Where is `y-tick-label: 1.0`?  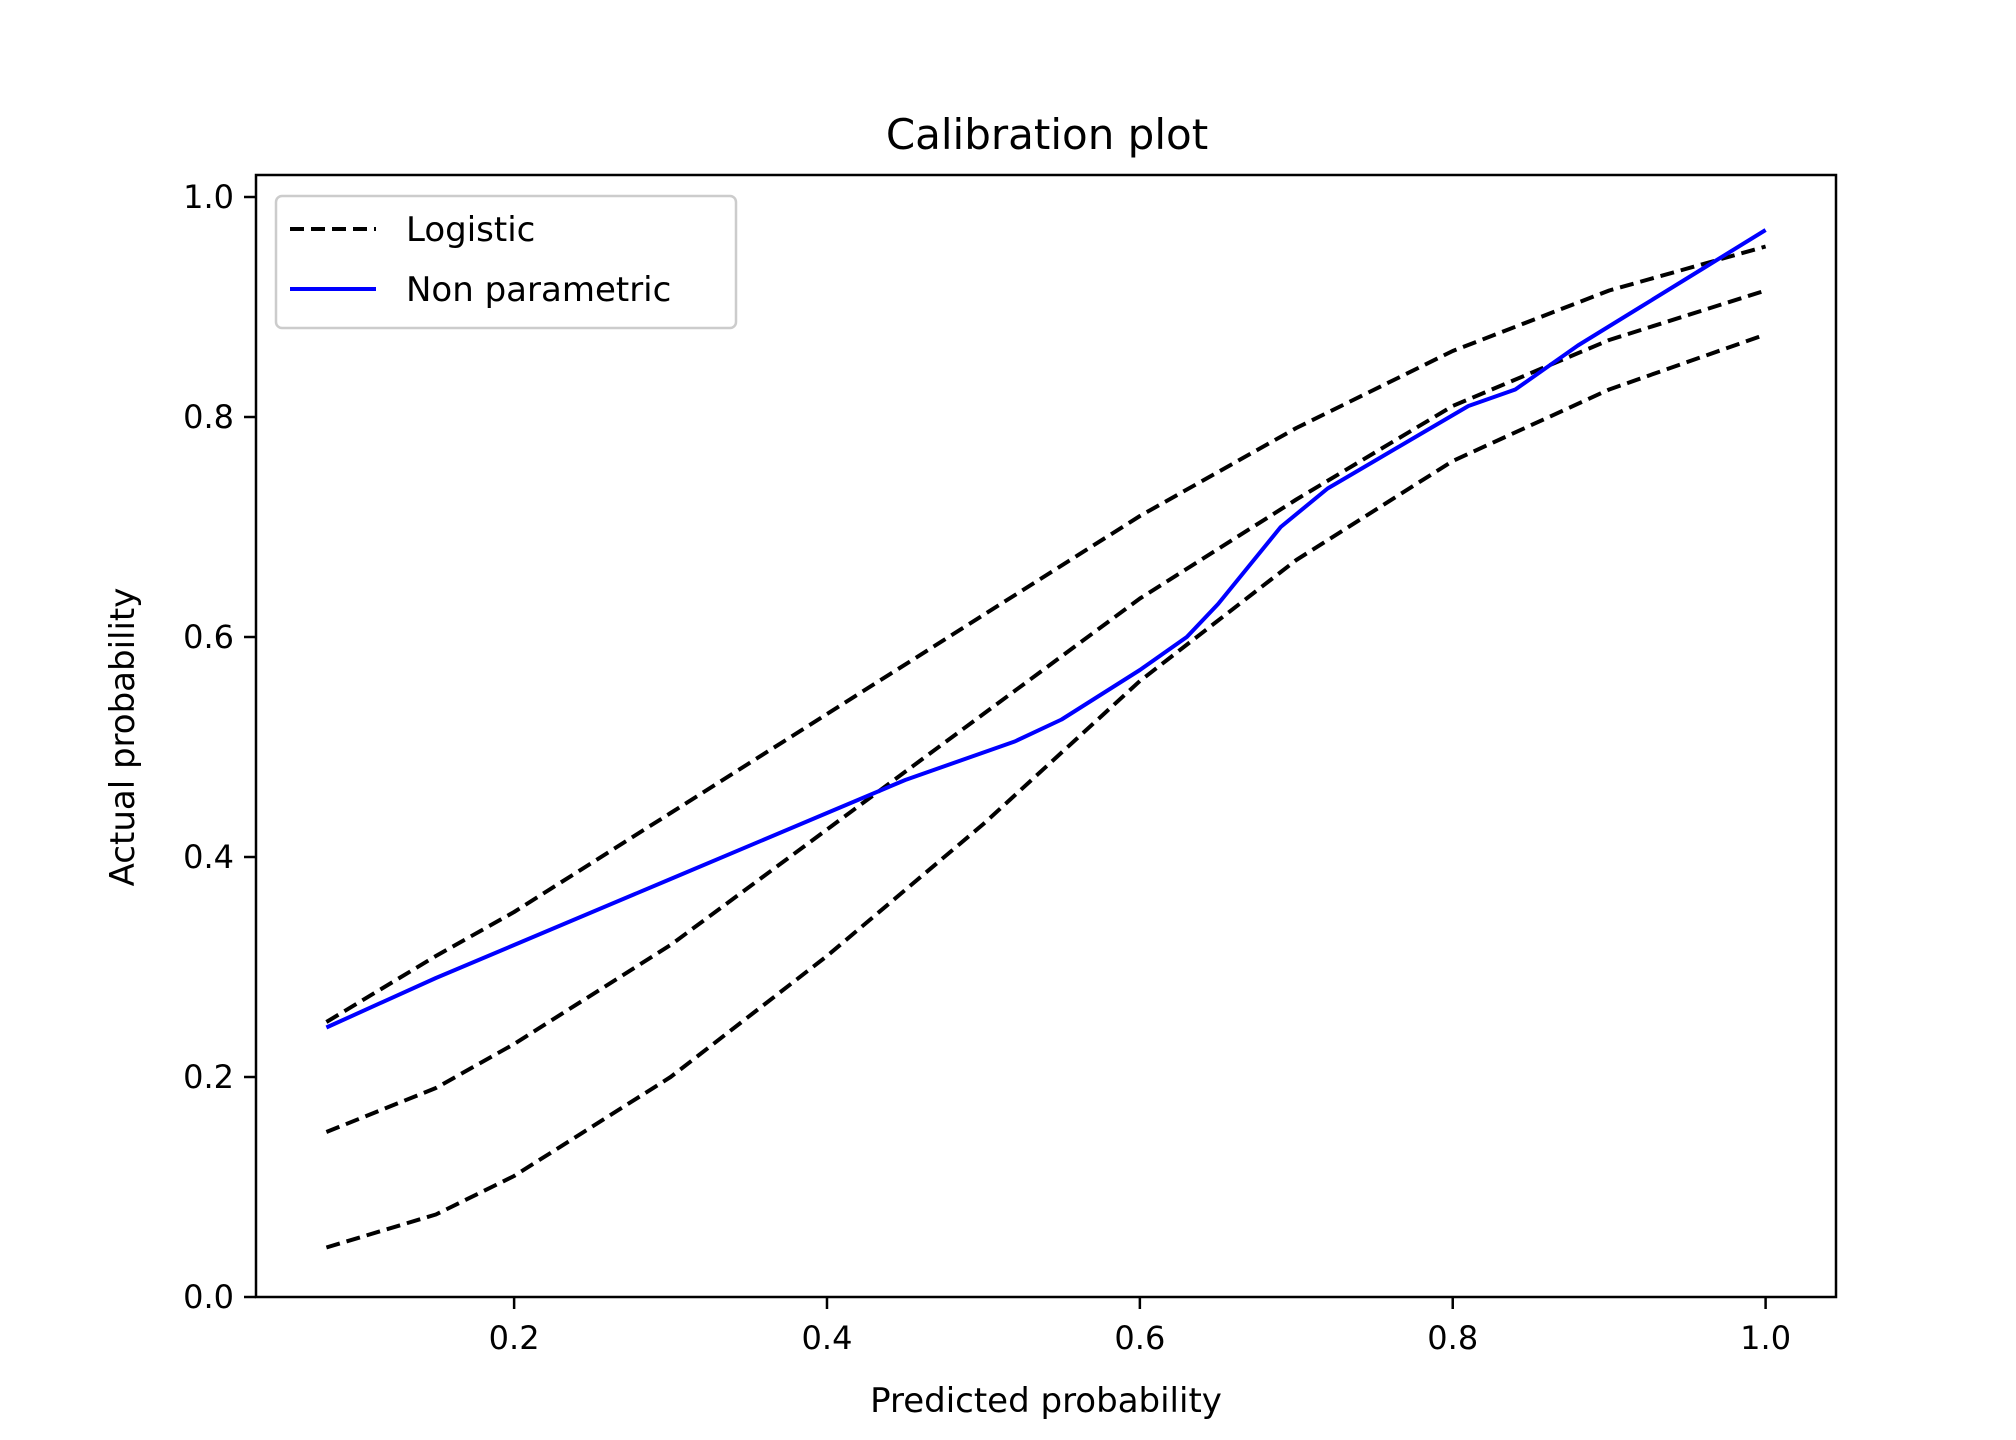 y-tick-label: 1.0 is located at coordinates (208, 197).